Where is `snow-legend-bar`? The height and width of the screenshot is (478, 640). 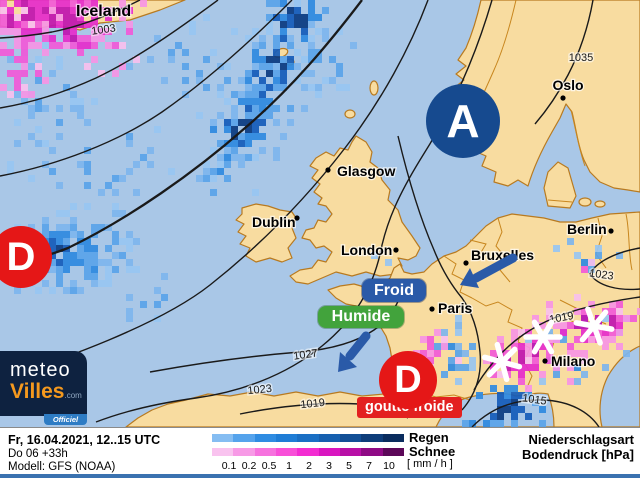
snow-legend-bar is located at coordinates (308, 452).